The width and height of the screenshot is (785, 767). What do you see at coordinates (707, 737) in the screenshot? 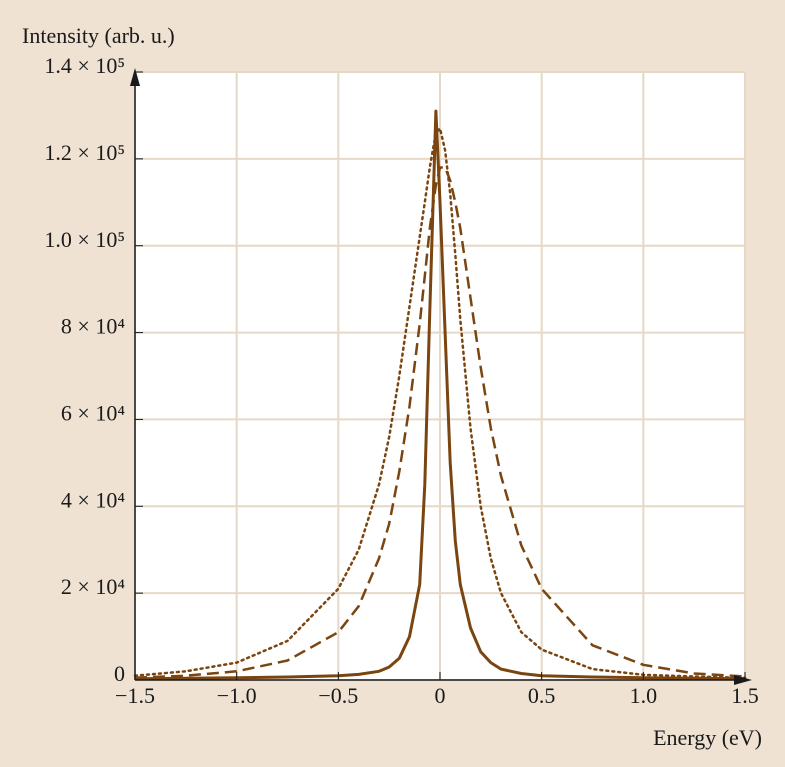
I see `x-axis-label: Energy (eV)` at bounding box center [707, 737].